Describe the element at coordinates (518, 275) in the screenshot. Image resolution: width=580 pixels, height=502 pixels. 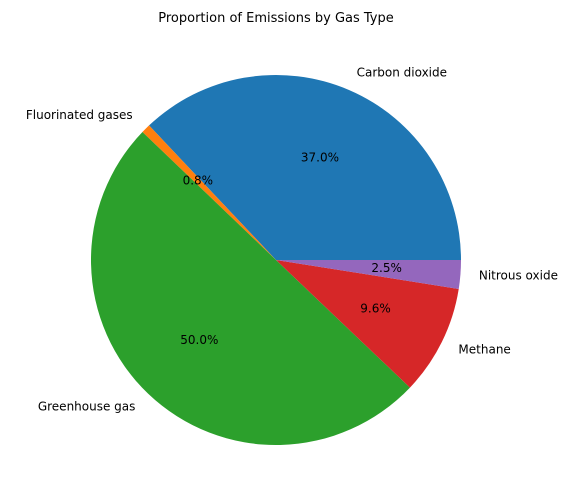
I see `label-nitrous-oxide: Nitrous oxide` at that location.